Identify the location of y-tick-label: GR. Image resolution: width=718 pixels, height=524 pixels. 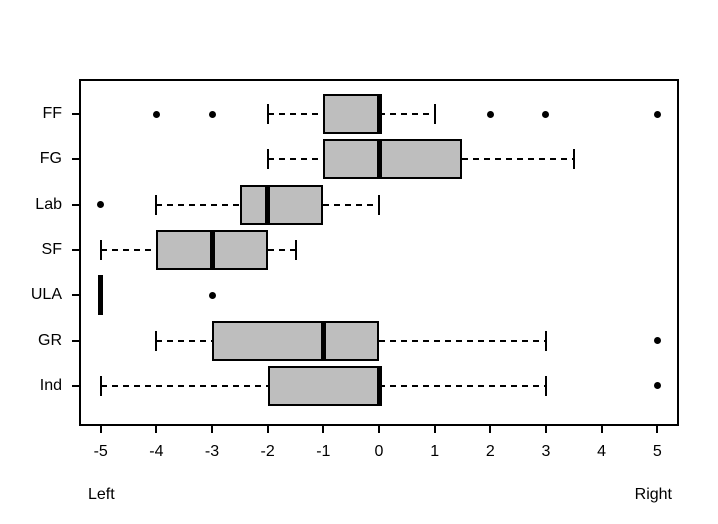
(50, 340).